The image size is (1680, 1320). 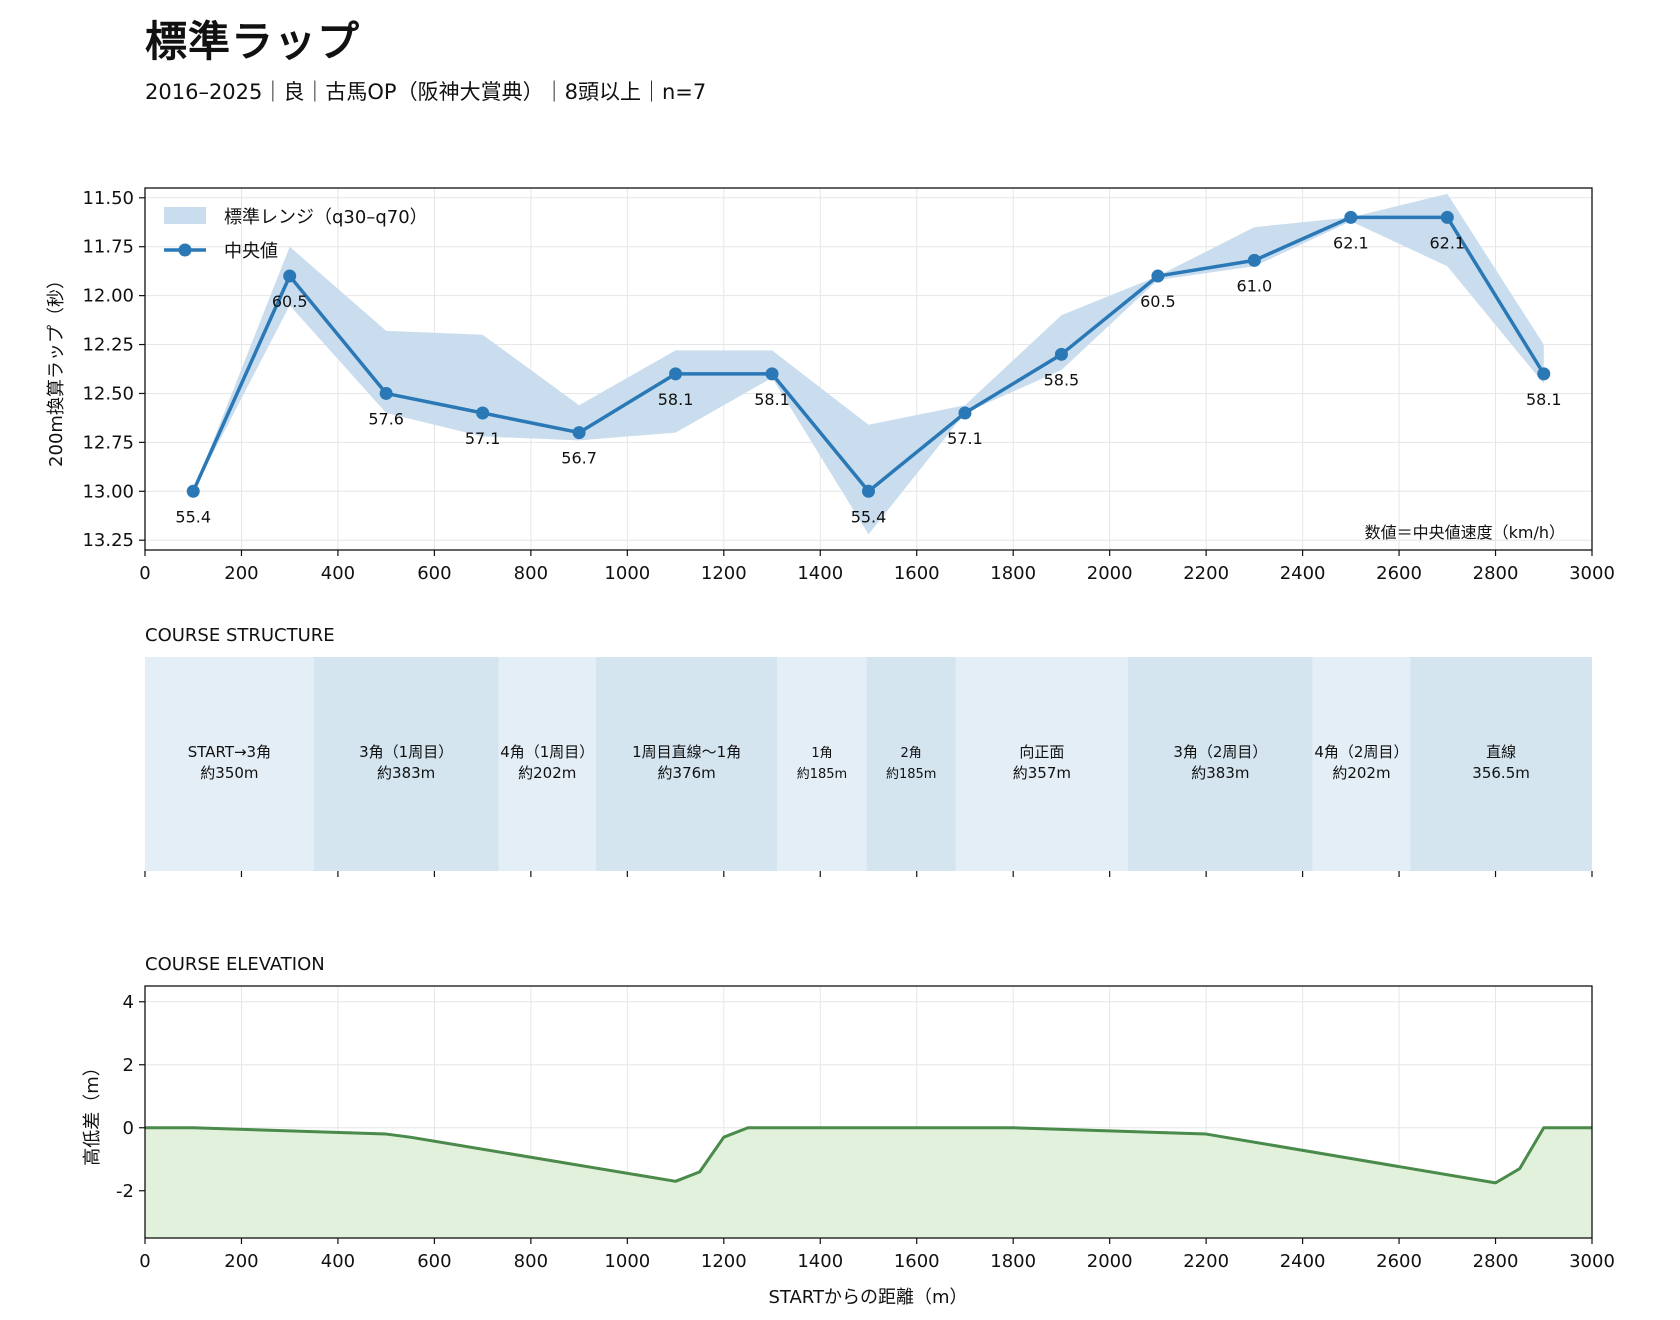 I want to click on lap-x-tick-label: 200, so click(x=241, y=573).